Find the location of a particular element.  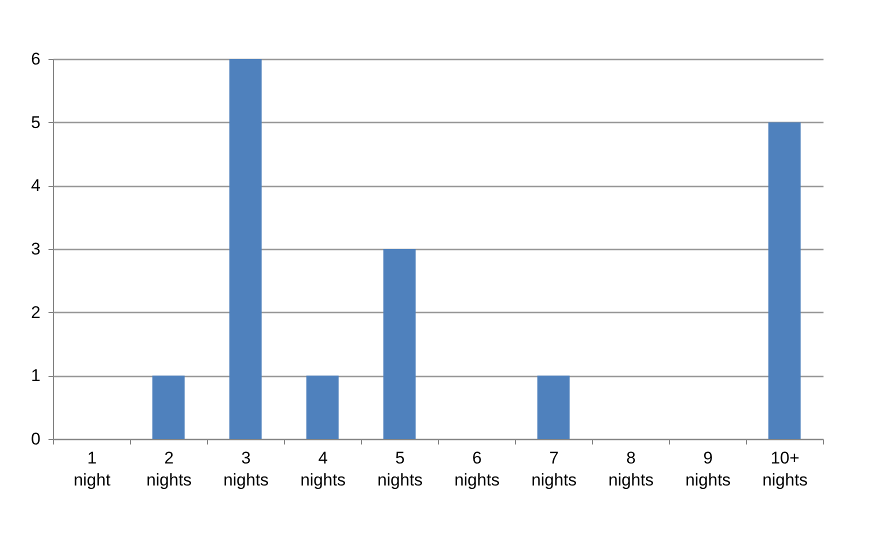

y-tick-label: 1 is located at coordinates (35, 376).